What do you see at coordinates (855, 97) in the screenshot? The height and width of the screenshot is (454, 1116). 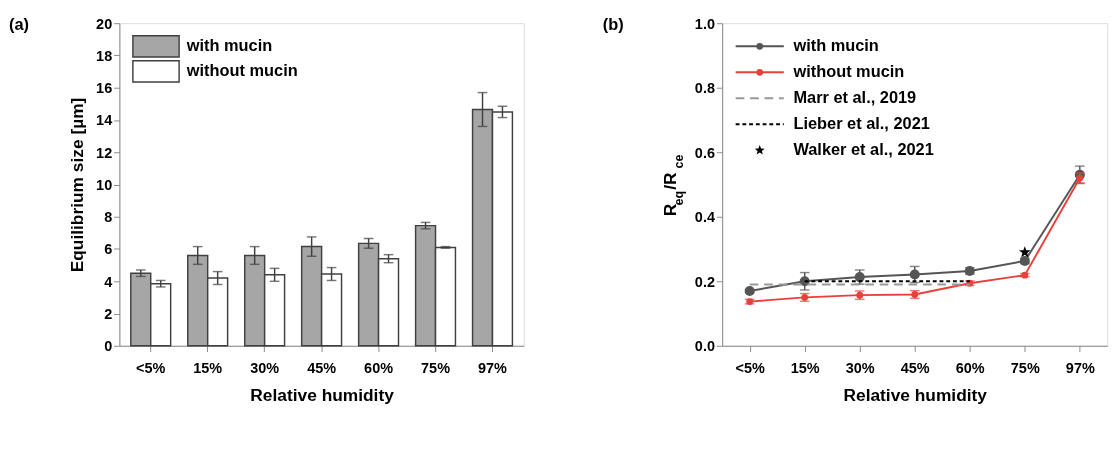 I see `legend-label: Marr et al., 2019` at bounding box center [855, 97].